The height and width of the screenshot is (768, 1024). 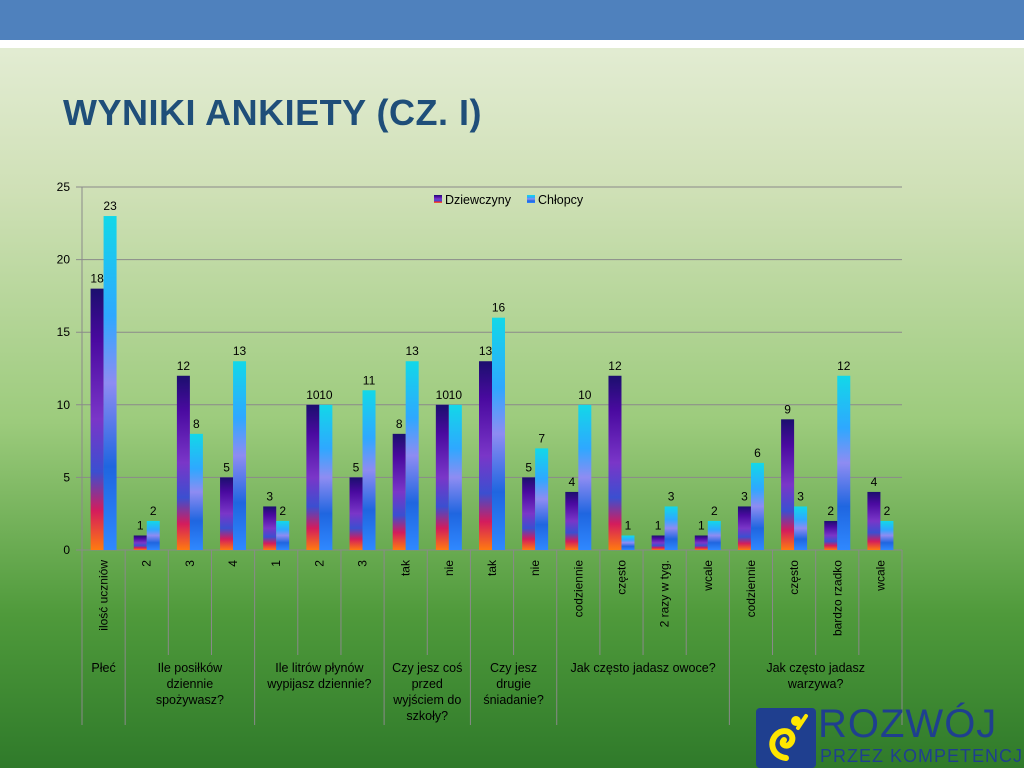 What do you see at coordinates (478, 200) in the screenshot?
I see `legend-label: Dziewczyny` at bounding box center [478, 200].